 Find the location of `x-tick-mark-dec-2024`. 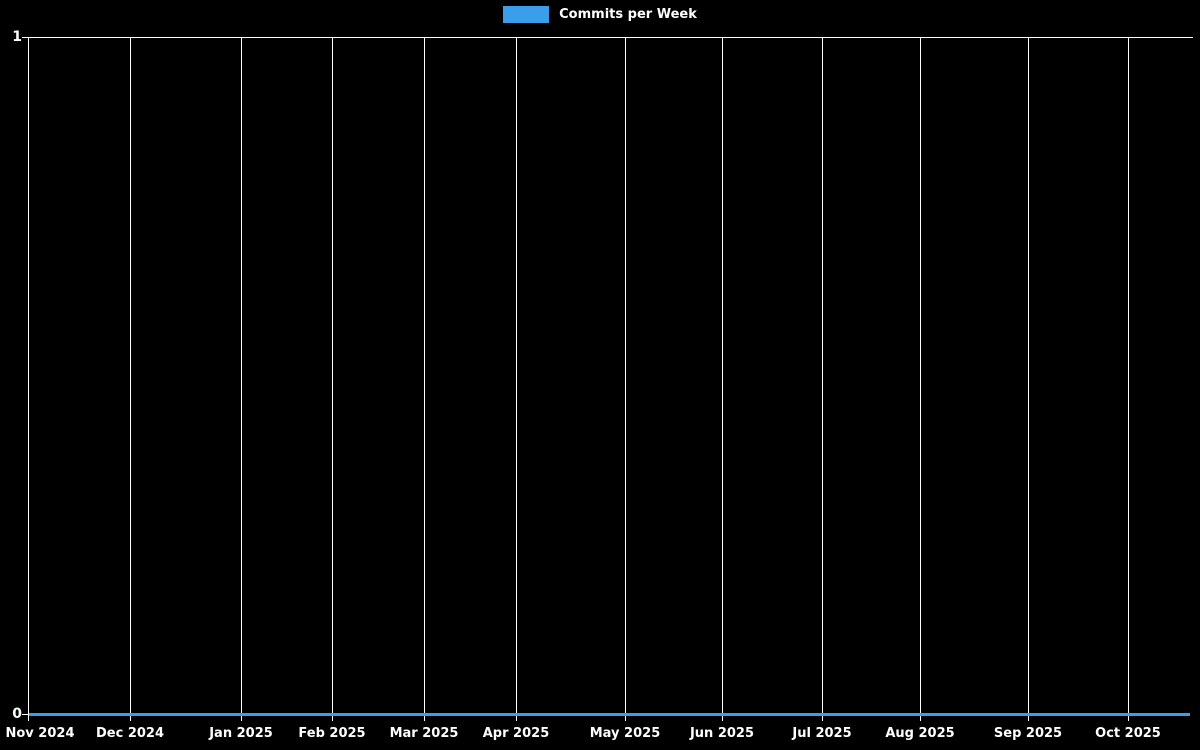

x-tick-mark-dec-2024 is located at coordinates (130, 718).